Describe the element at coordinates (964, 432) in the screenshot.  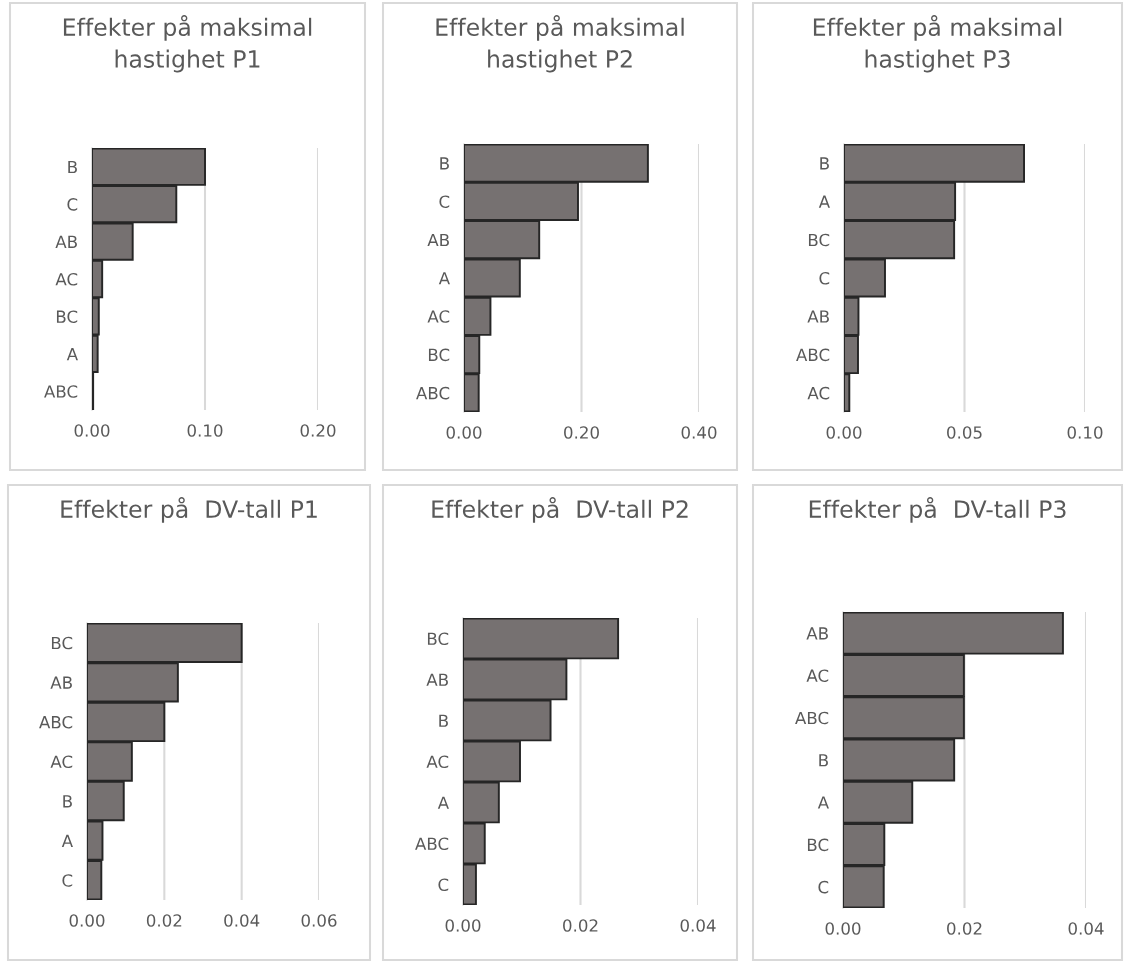
I see `x-tick-label: 0.05` at that location.